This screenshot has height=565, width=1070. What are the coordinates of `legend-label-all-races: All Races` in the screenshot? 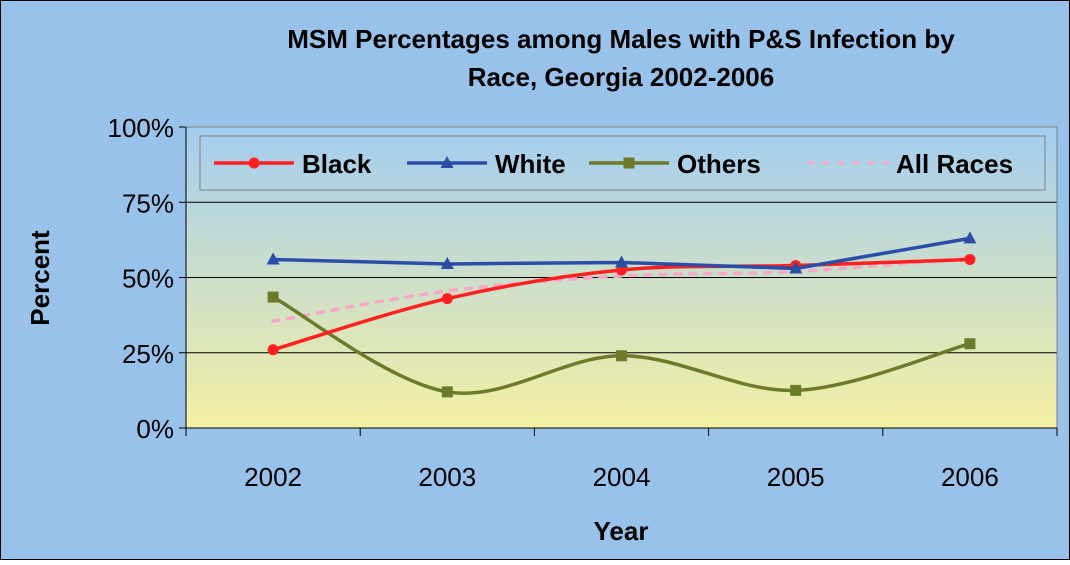 It's located at (954, 164).